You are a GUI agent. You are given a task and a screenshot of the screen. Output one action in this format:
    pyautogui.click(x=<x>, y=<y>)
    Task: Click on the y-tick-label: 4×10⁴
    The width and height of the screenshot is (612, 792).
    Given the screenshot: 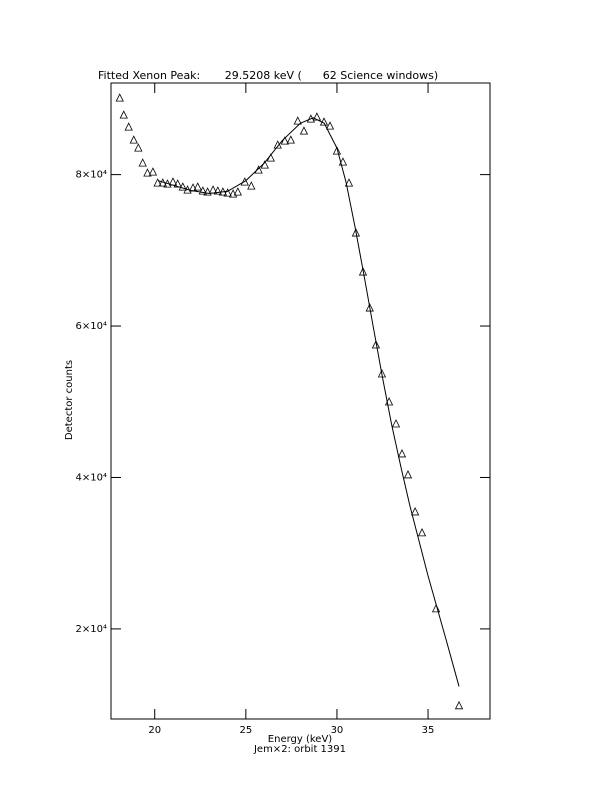 What is the action you would take?
    pyautogui.click(x=91, y=477)
    